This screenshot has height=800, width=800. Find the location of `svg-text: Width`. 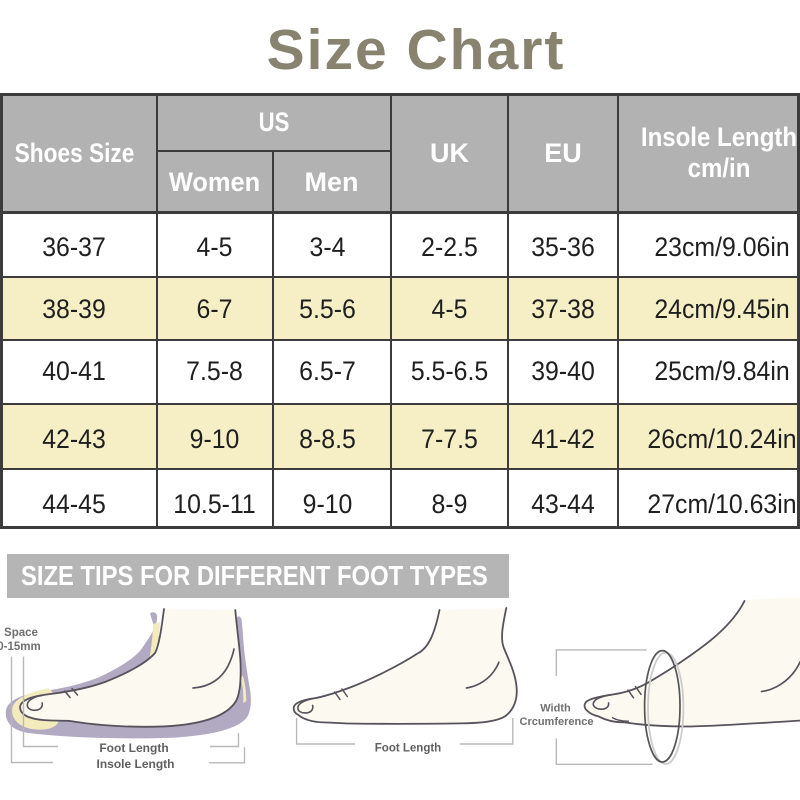

svg-text: Width is located at coordinates (555, 709).